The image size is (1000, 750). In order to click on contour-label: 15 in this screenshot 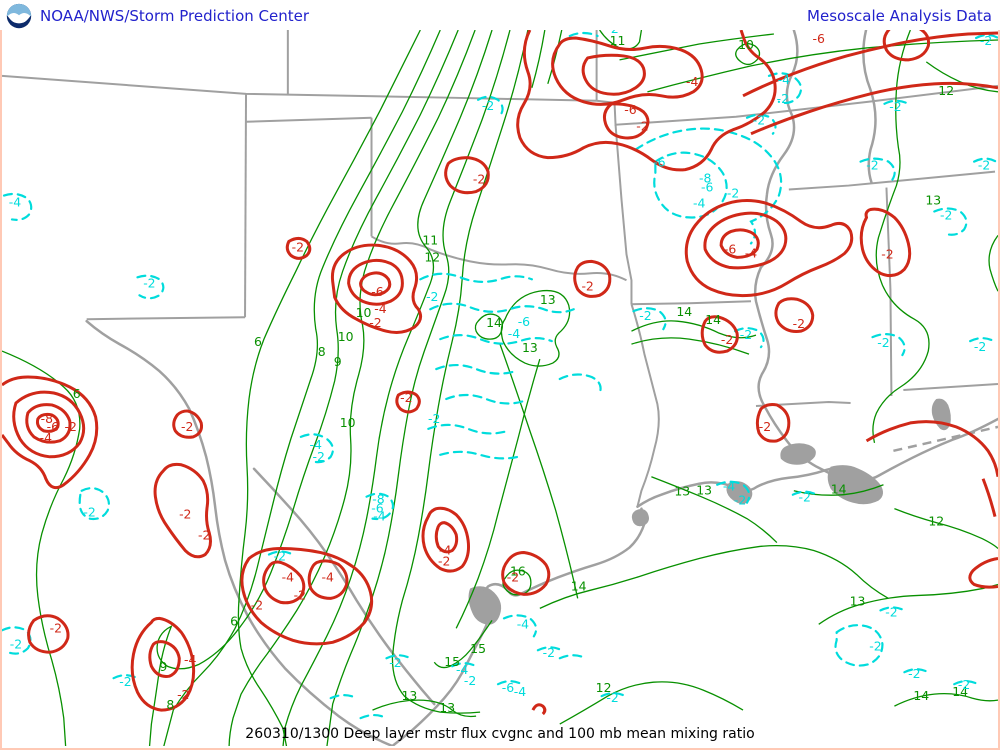, I will do `click(452, 661)`.